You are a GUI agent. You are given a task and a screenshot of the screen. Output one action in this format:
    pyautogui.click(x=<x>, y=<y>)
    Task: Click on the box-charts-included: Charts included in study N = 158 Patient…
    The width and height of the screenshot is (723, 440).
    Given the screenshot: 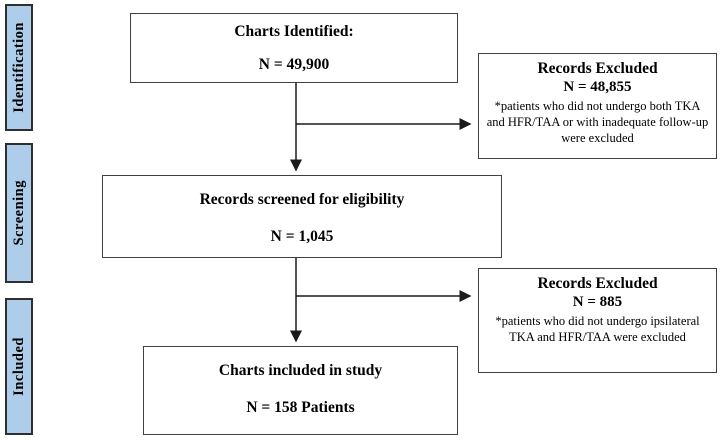 What is the action you would take?
    pyautogui.click(x=300, y=390)
    